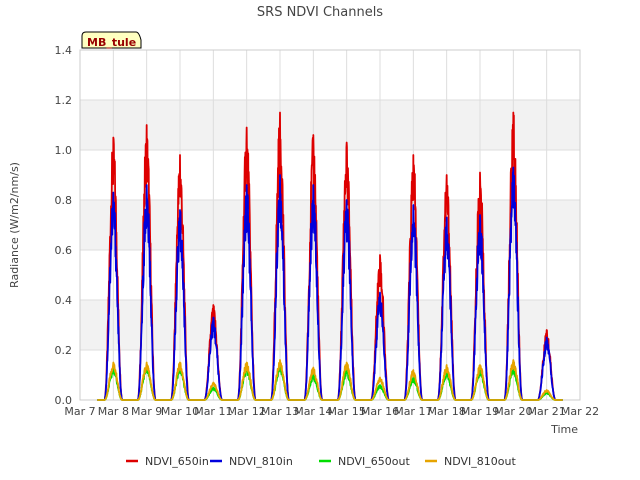 The height and width of the screenshot is (480, 640). What do you see at coordinates (313, 411) in the screenshot?
I see `x-tick-label-7: Mar 14` at bounding box center [313, 411].